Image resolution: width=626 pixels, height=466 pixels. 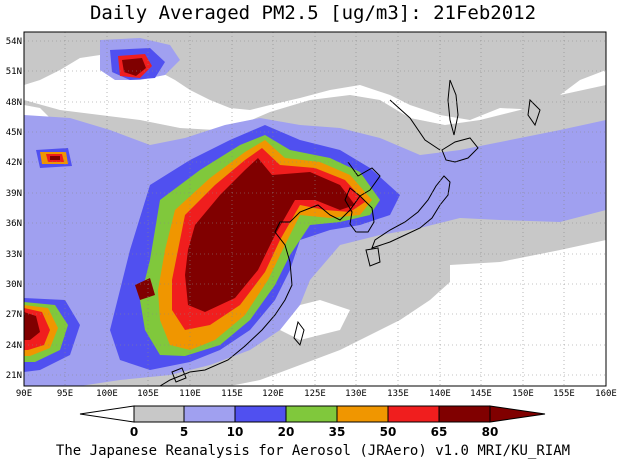 What do you see at coordinates (134, 432) in the screenshot?
I see `legend-label: 0` at bounding box center [134, 432].